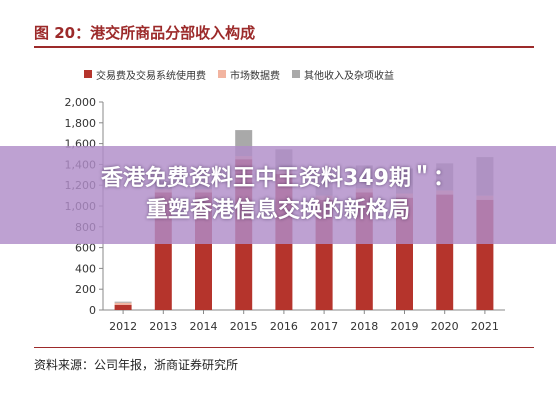 This screenshot has height=400, width=556. I want to click on x-tick-label: 2020, so click(445, 326).